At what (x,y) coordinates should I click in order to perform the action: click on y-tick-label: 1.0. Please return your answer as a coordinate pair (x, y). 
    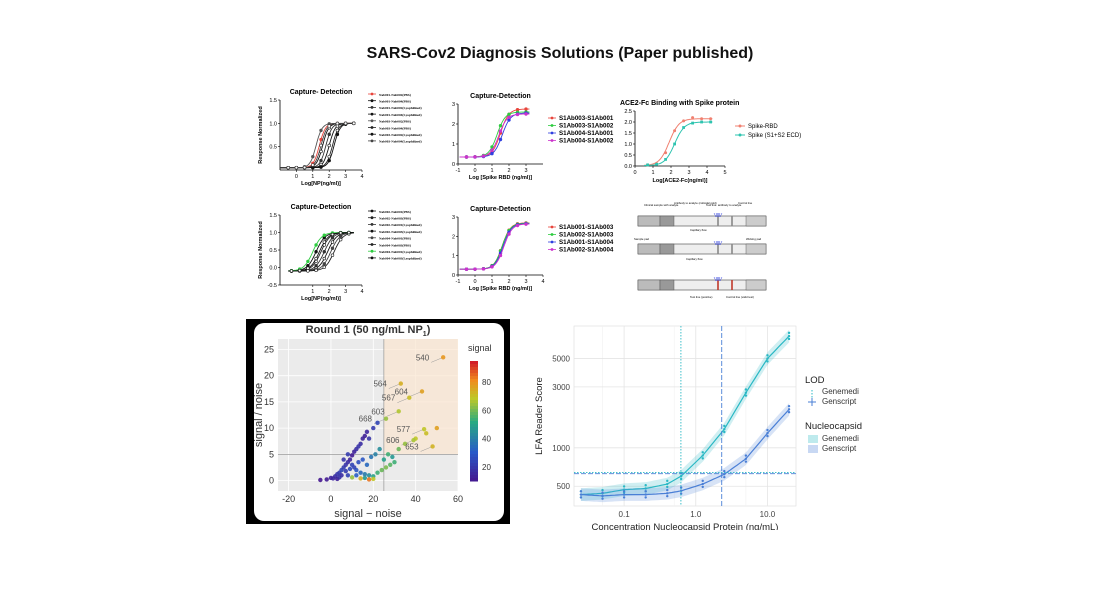
    Looking at the image, I should click on (273, 234).